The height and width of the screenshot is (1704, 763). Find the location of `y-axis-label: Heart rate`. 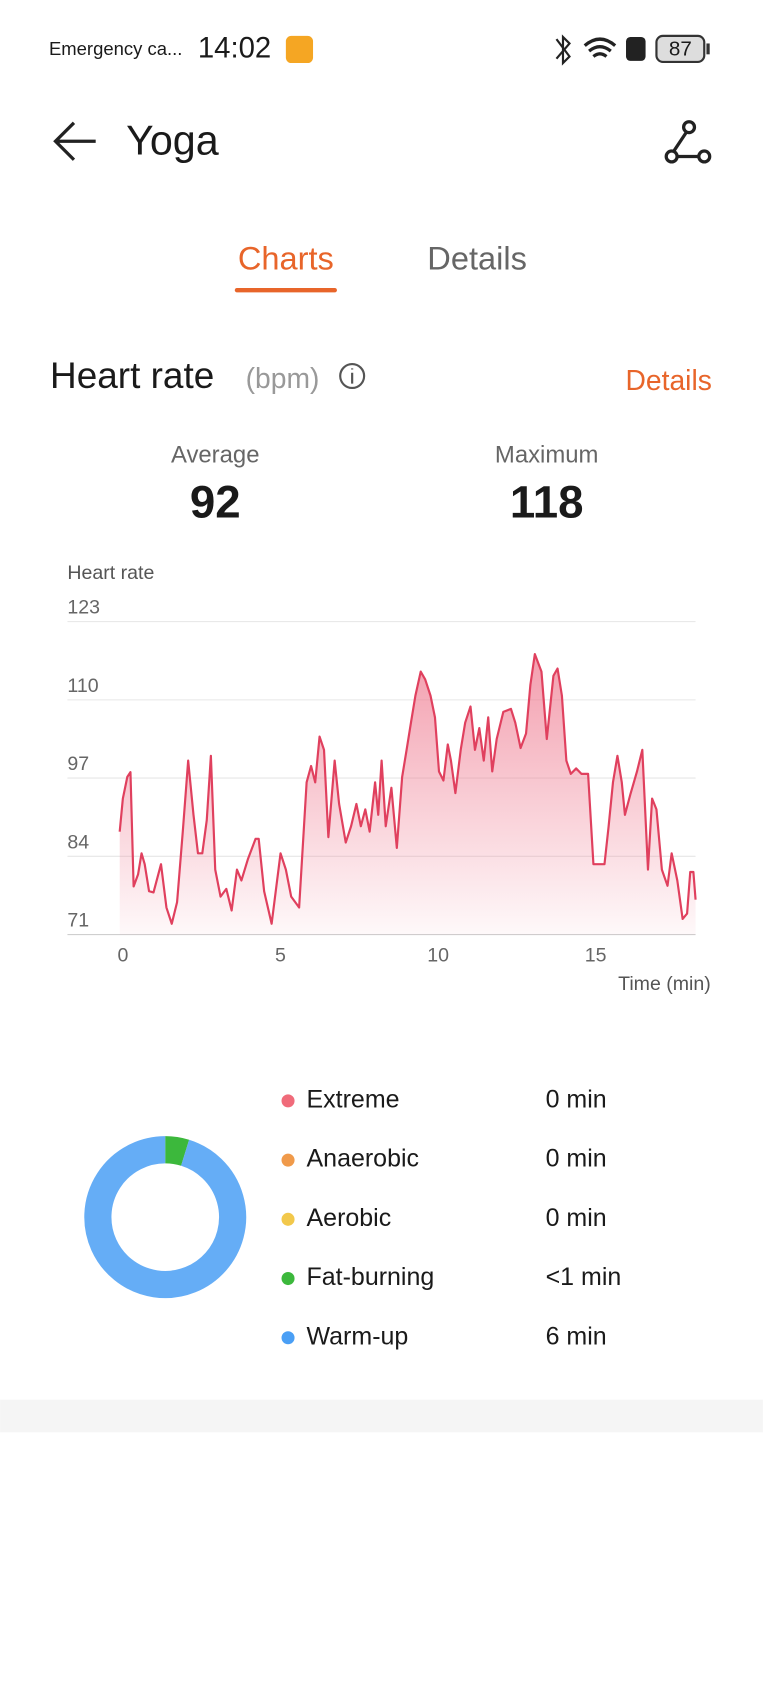

y-axis-label: Heart rate is located at coordinates (110, 573).